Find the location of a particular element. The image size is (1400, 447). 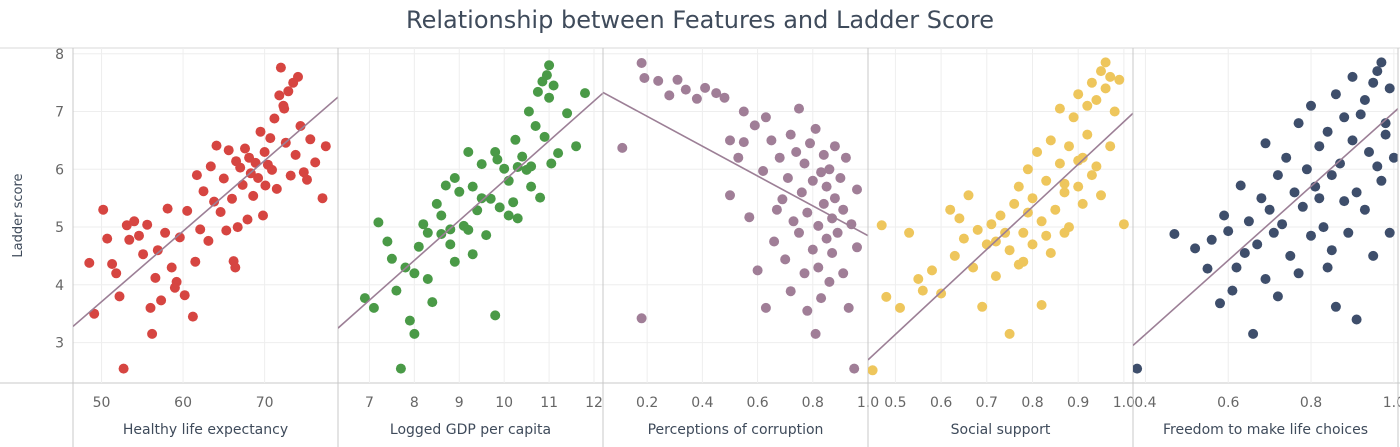

trend-line is located at coordinates (470, 210).